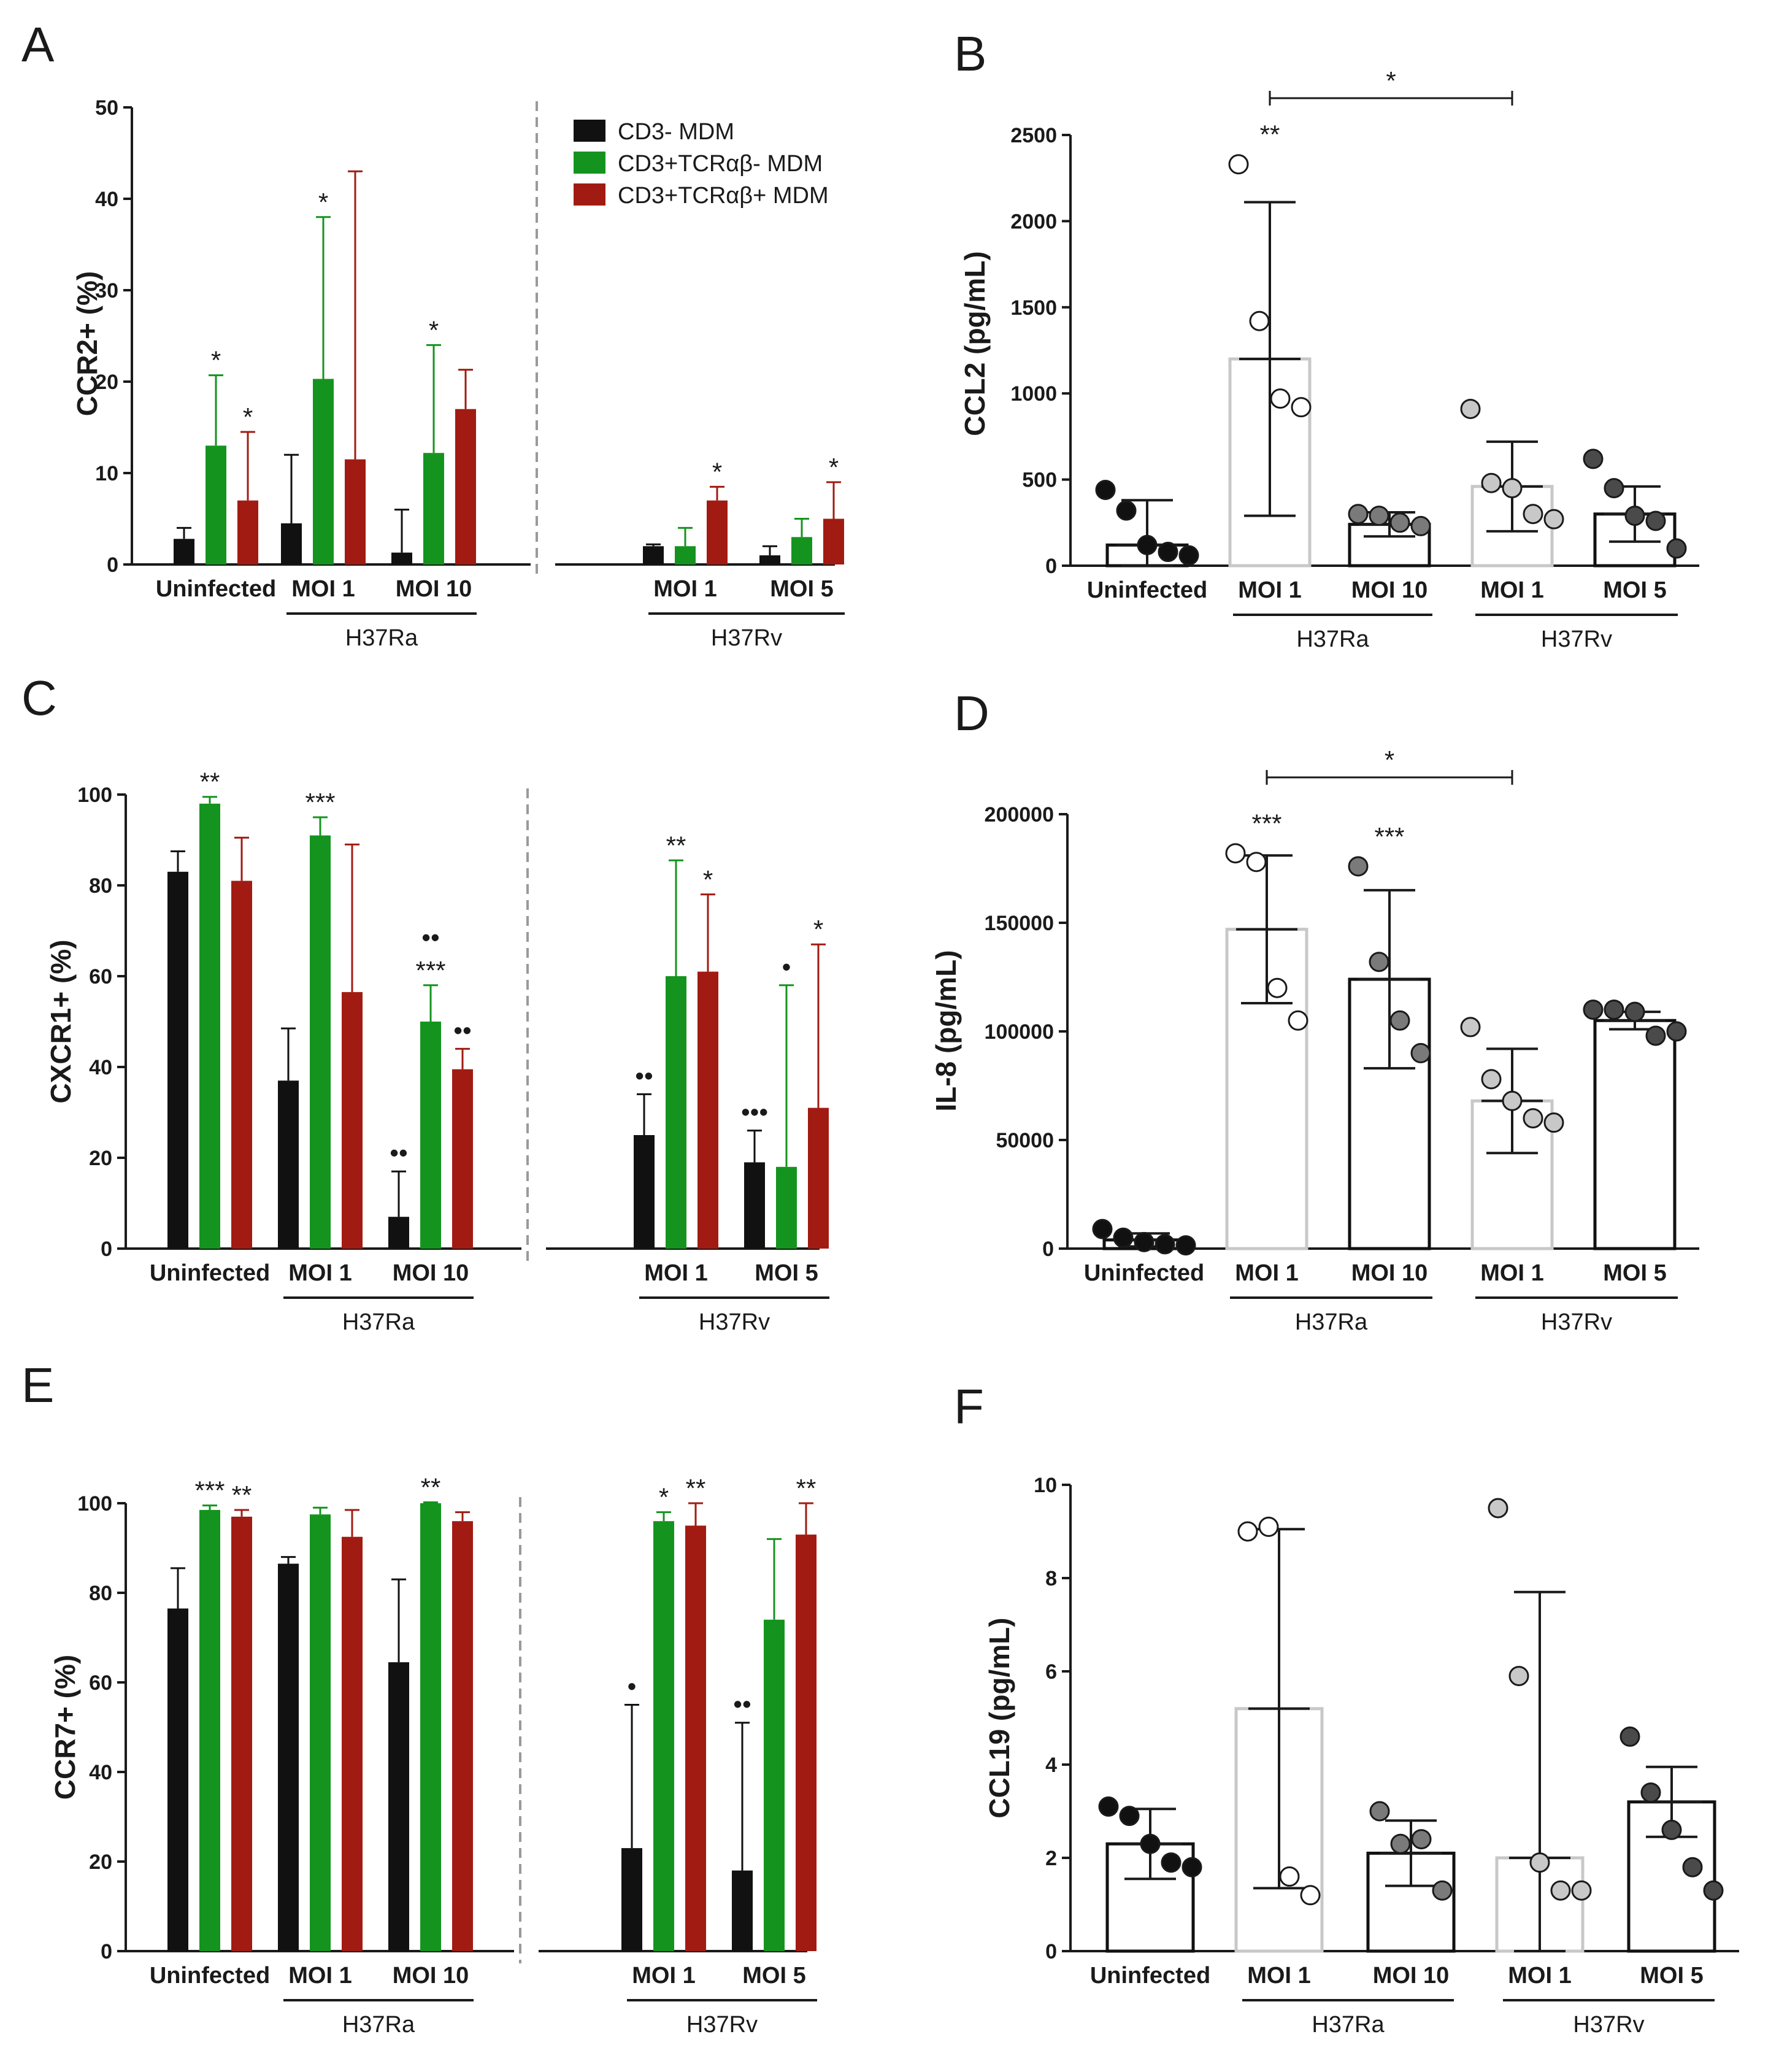  What do you see at coordinates (94, 795) in the screenshot?
I see `y-tick-label: 100` at bounding box center [94, 795].